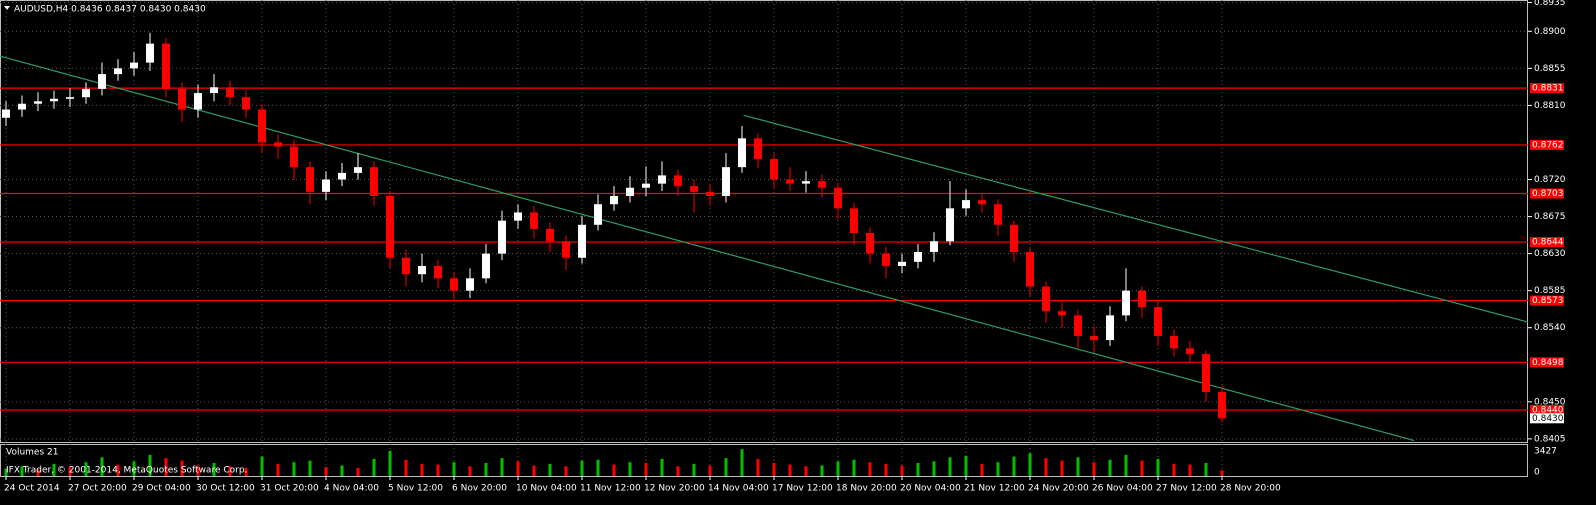  I want to click on level-label: 0.8440, so click(1548, 411).